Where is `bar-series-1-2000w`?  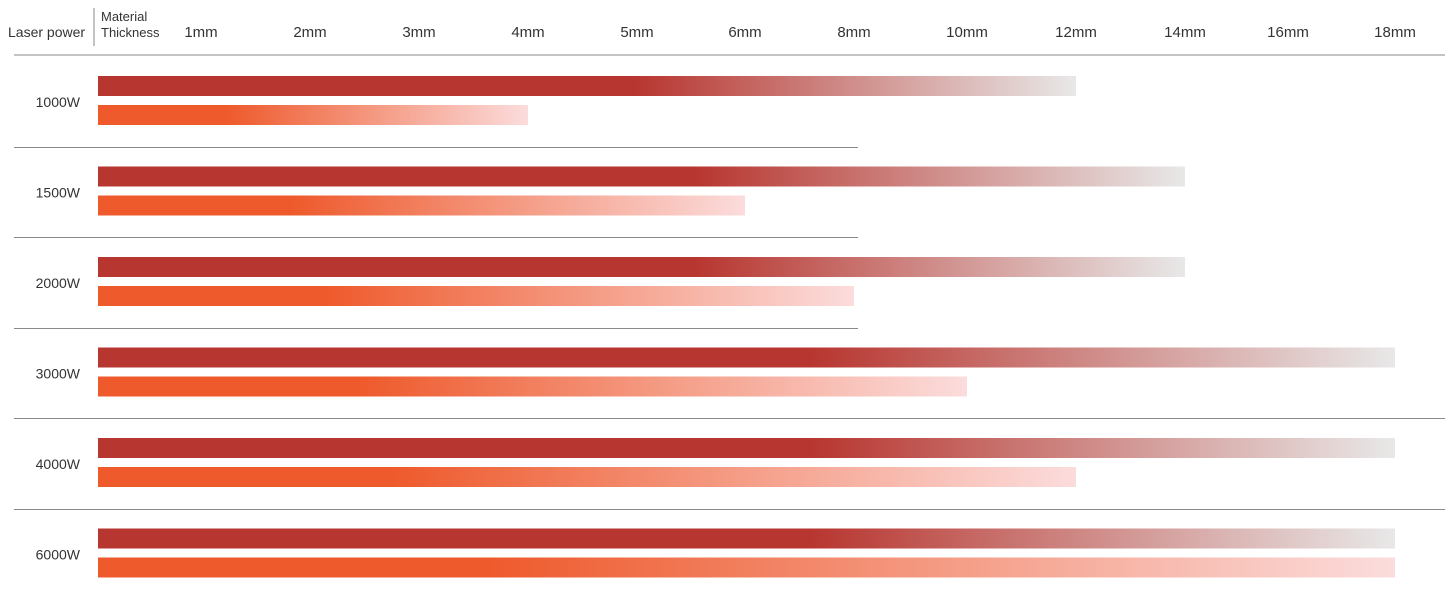
bar-series-1-2000w is located at coordinates (641, 267).